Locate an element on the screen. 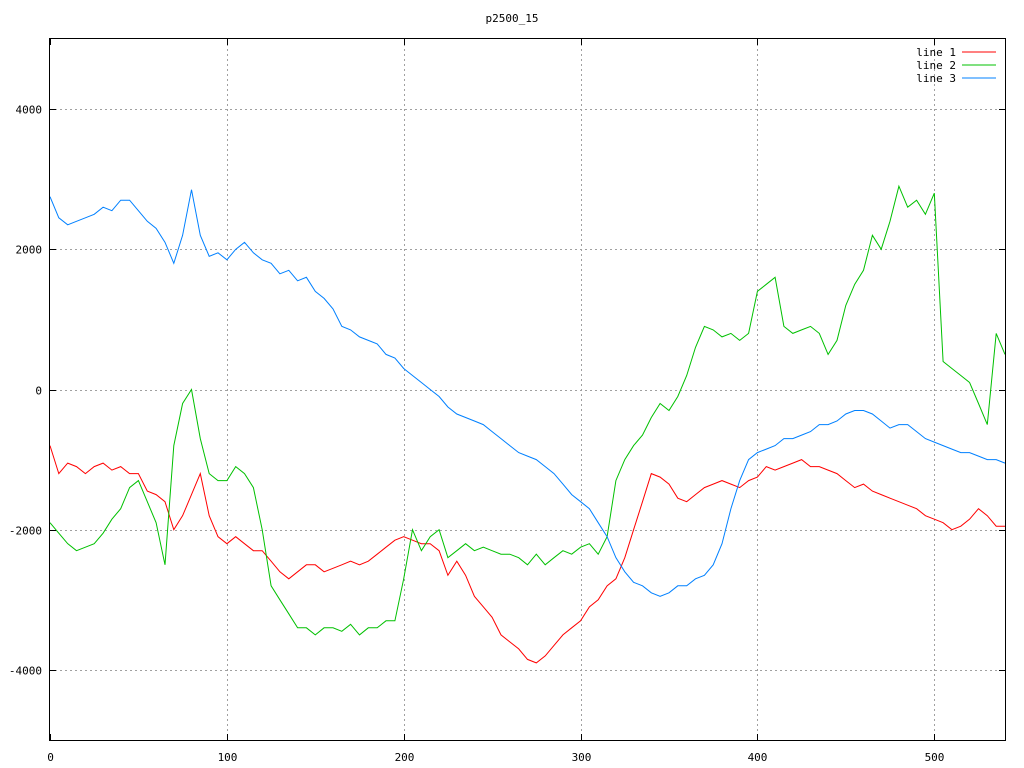 Image resolution: width=1024 pixels, height=768 pixels. y-tick-label: -4000 is located at coordinates (25, 671).